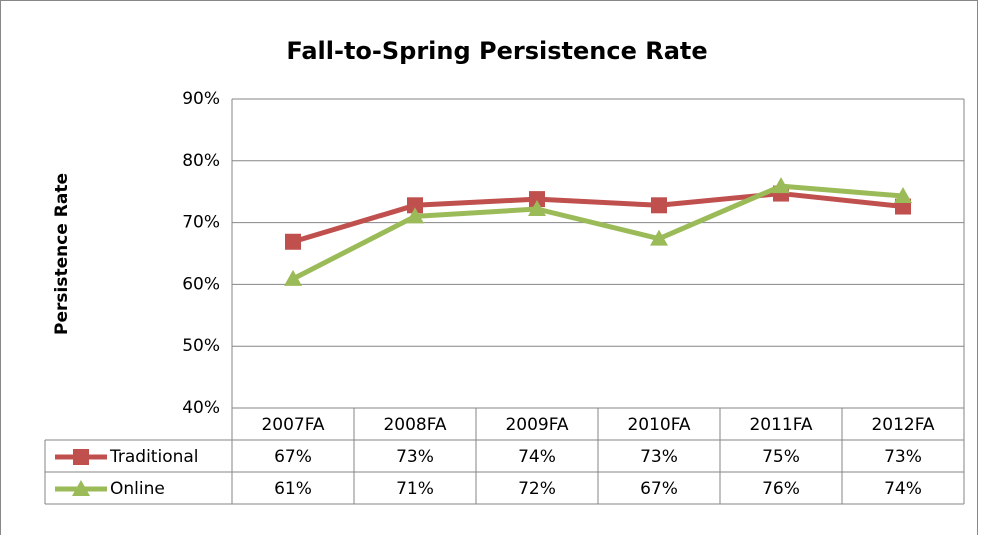 The image size is (984, 535). What do you see at coordinates (414, 425) in the screenshot?
I see `x-tick-label: 2008FA` at bounding box center [414, 425].